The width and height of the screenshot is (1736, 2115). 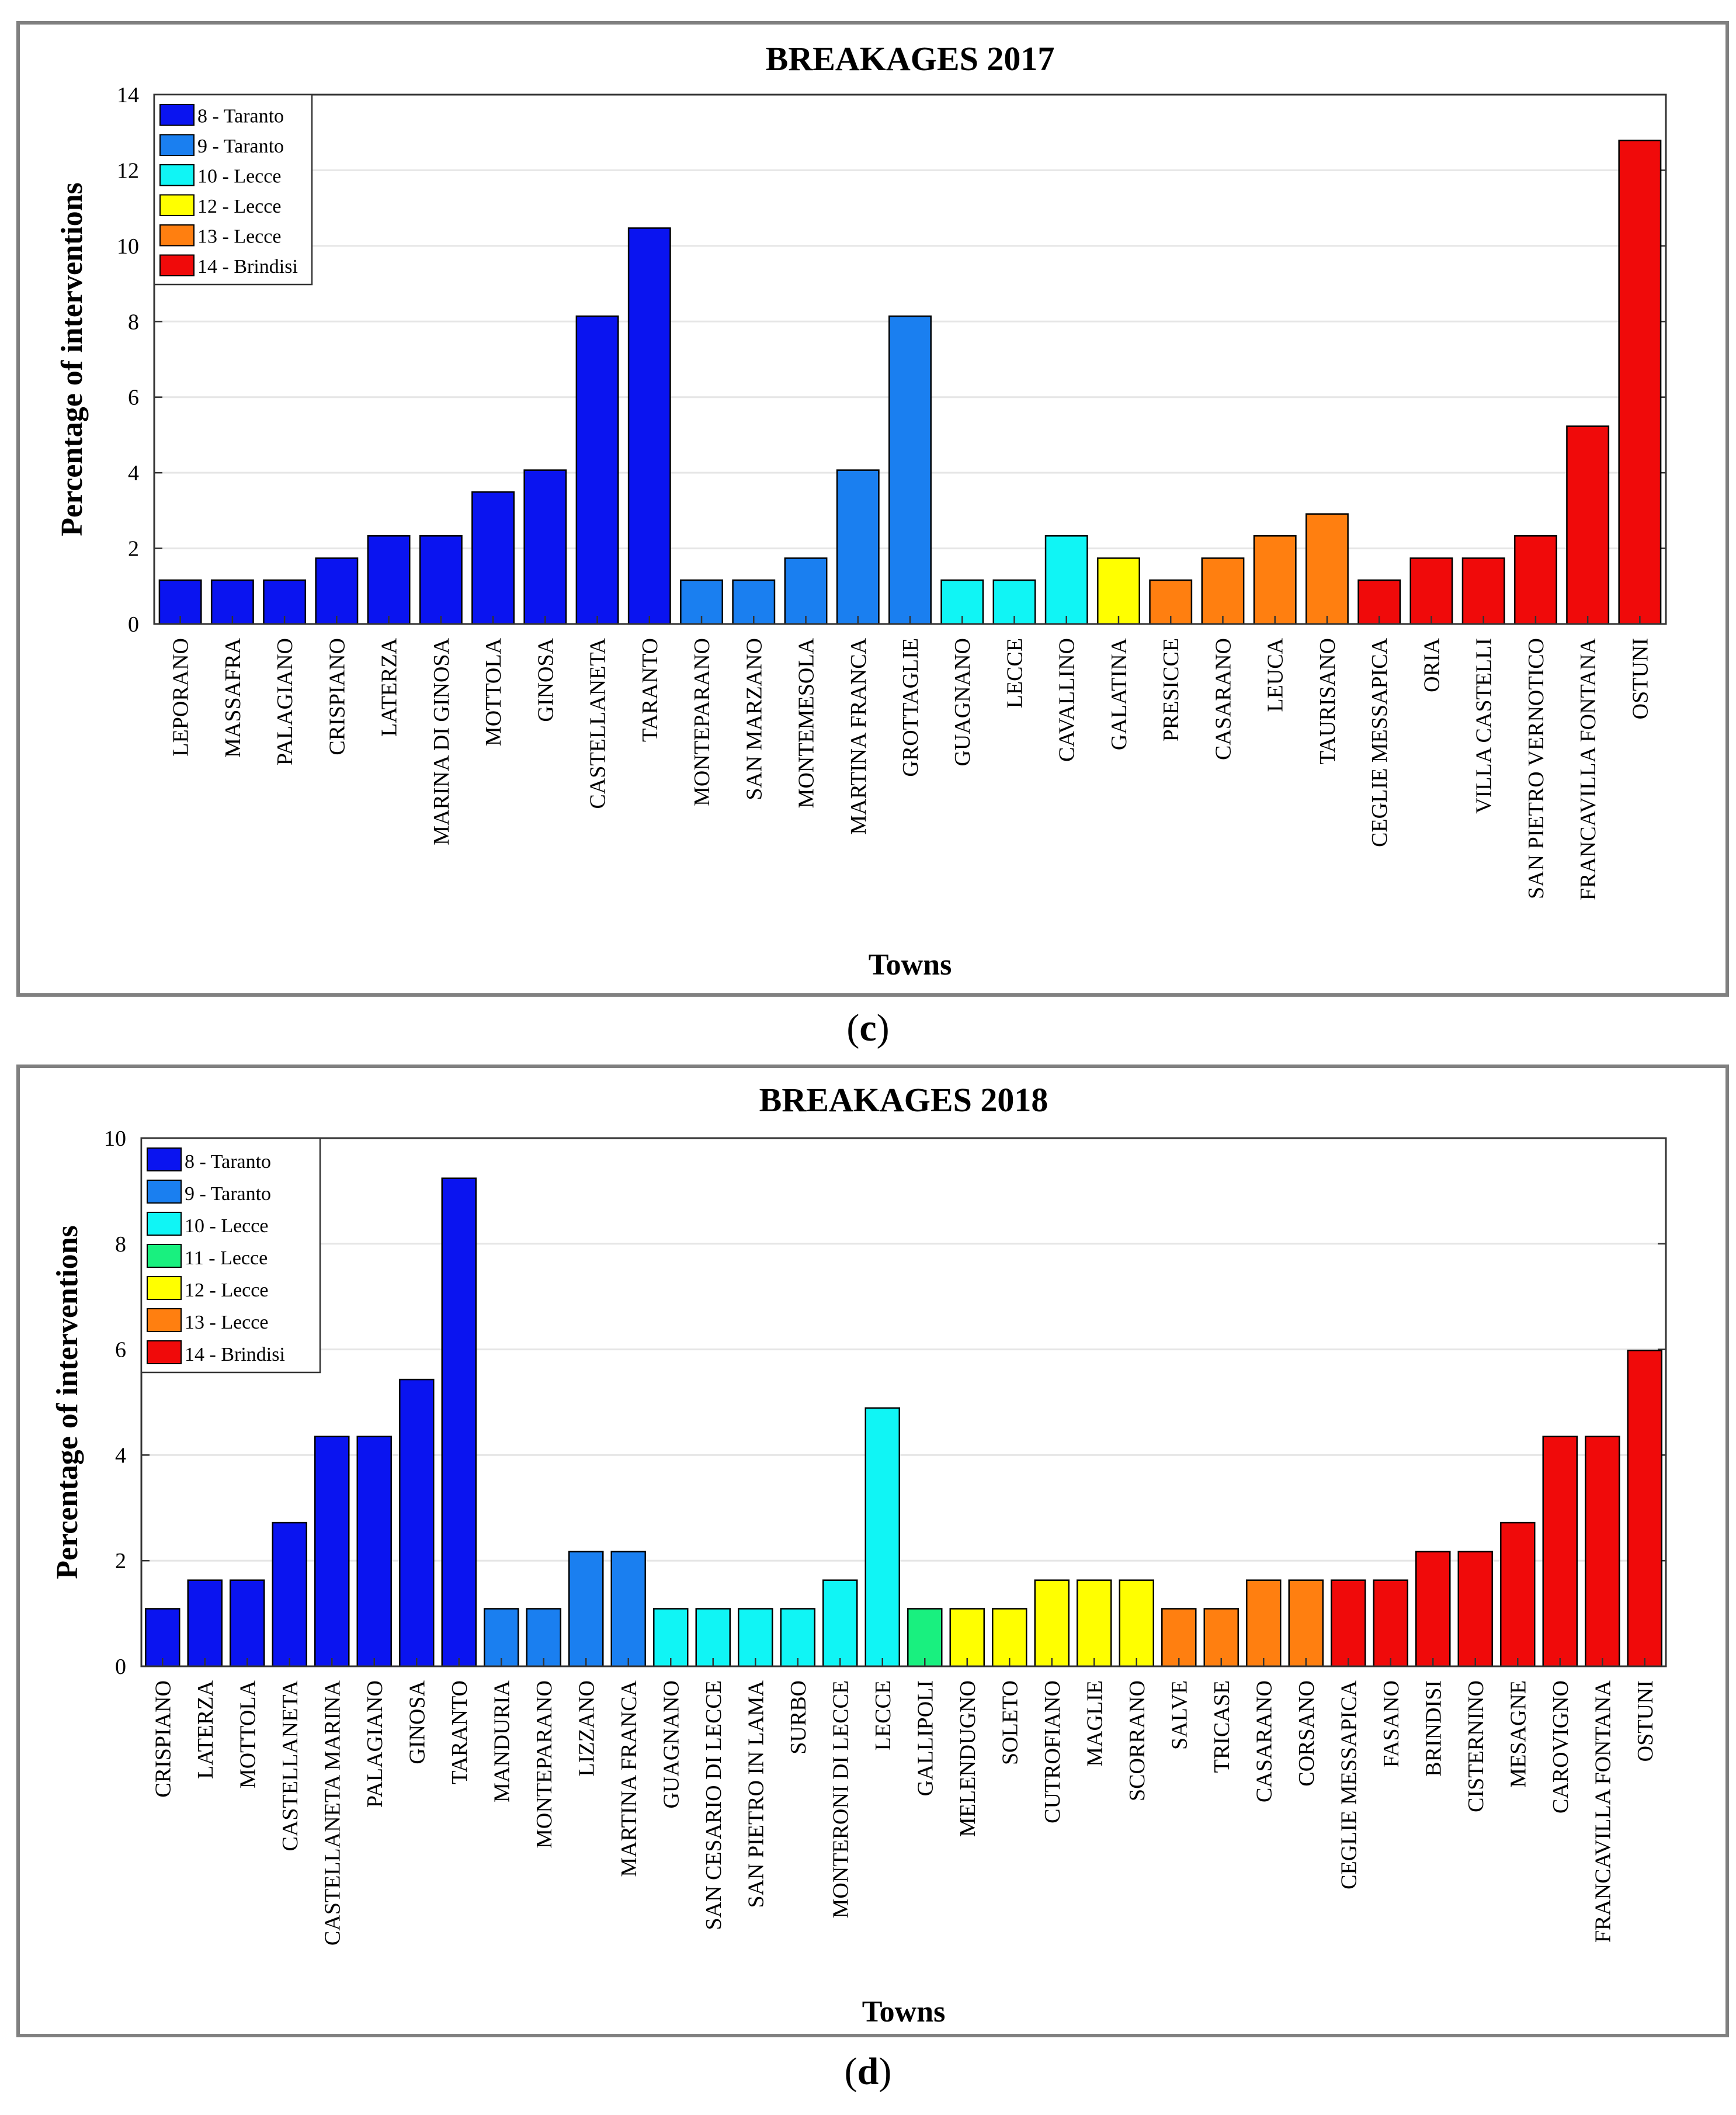 I want to click on chart-c-xtick-label: CAVALLINO, so click(x=1067, y=700).